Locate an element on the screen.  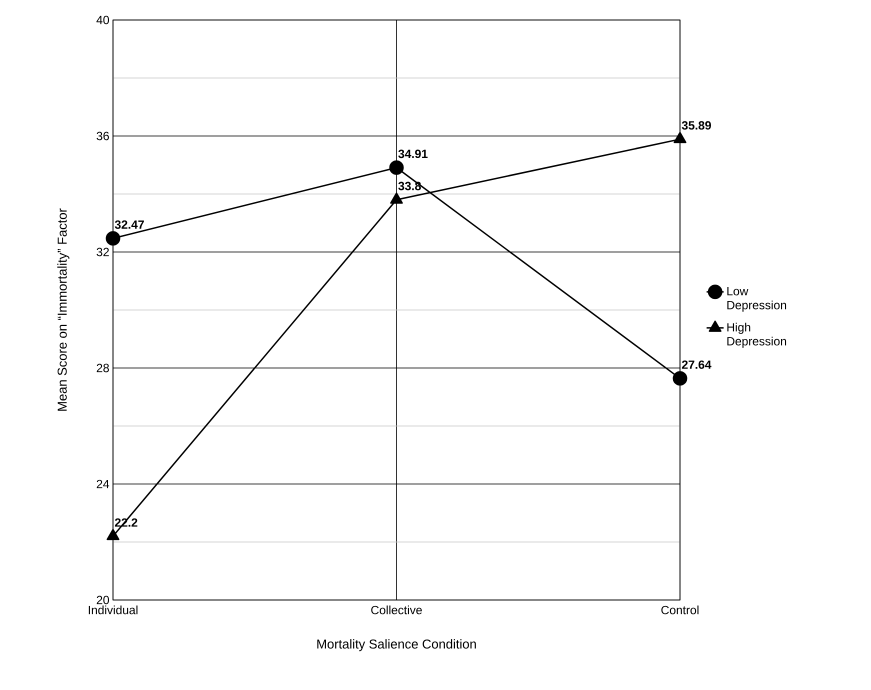
y-tick-label: 32 is located at coordinates (102, 252).